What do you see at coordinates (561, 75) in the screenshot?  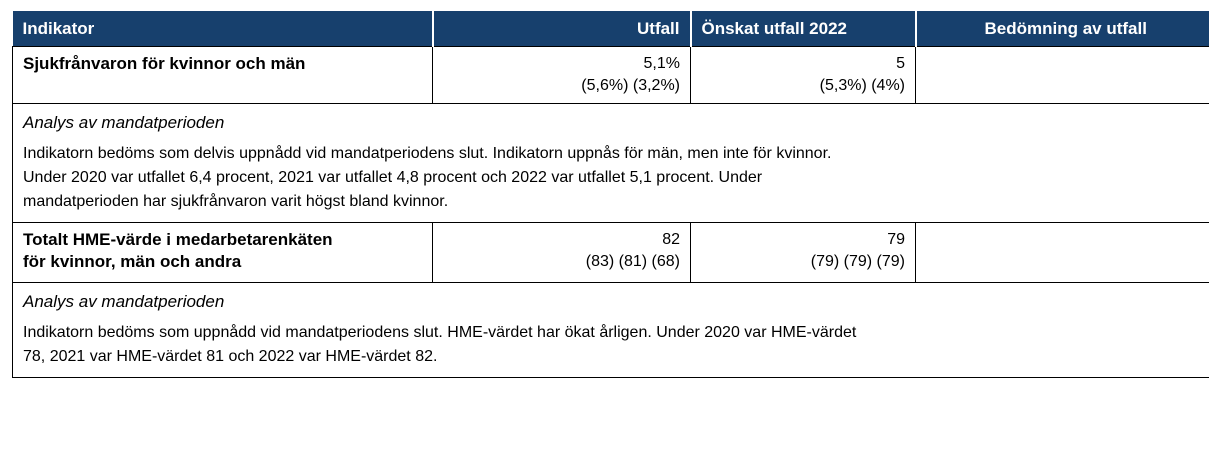 I see `outcome-cell: 5,1% (5,6%) (3,2%)` at bounding box center [561, 75].